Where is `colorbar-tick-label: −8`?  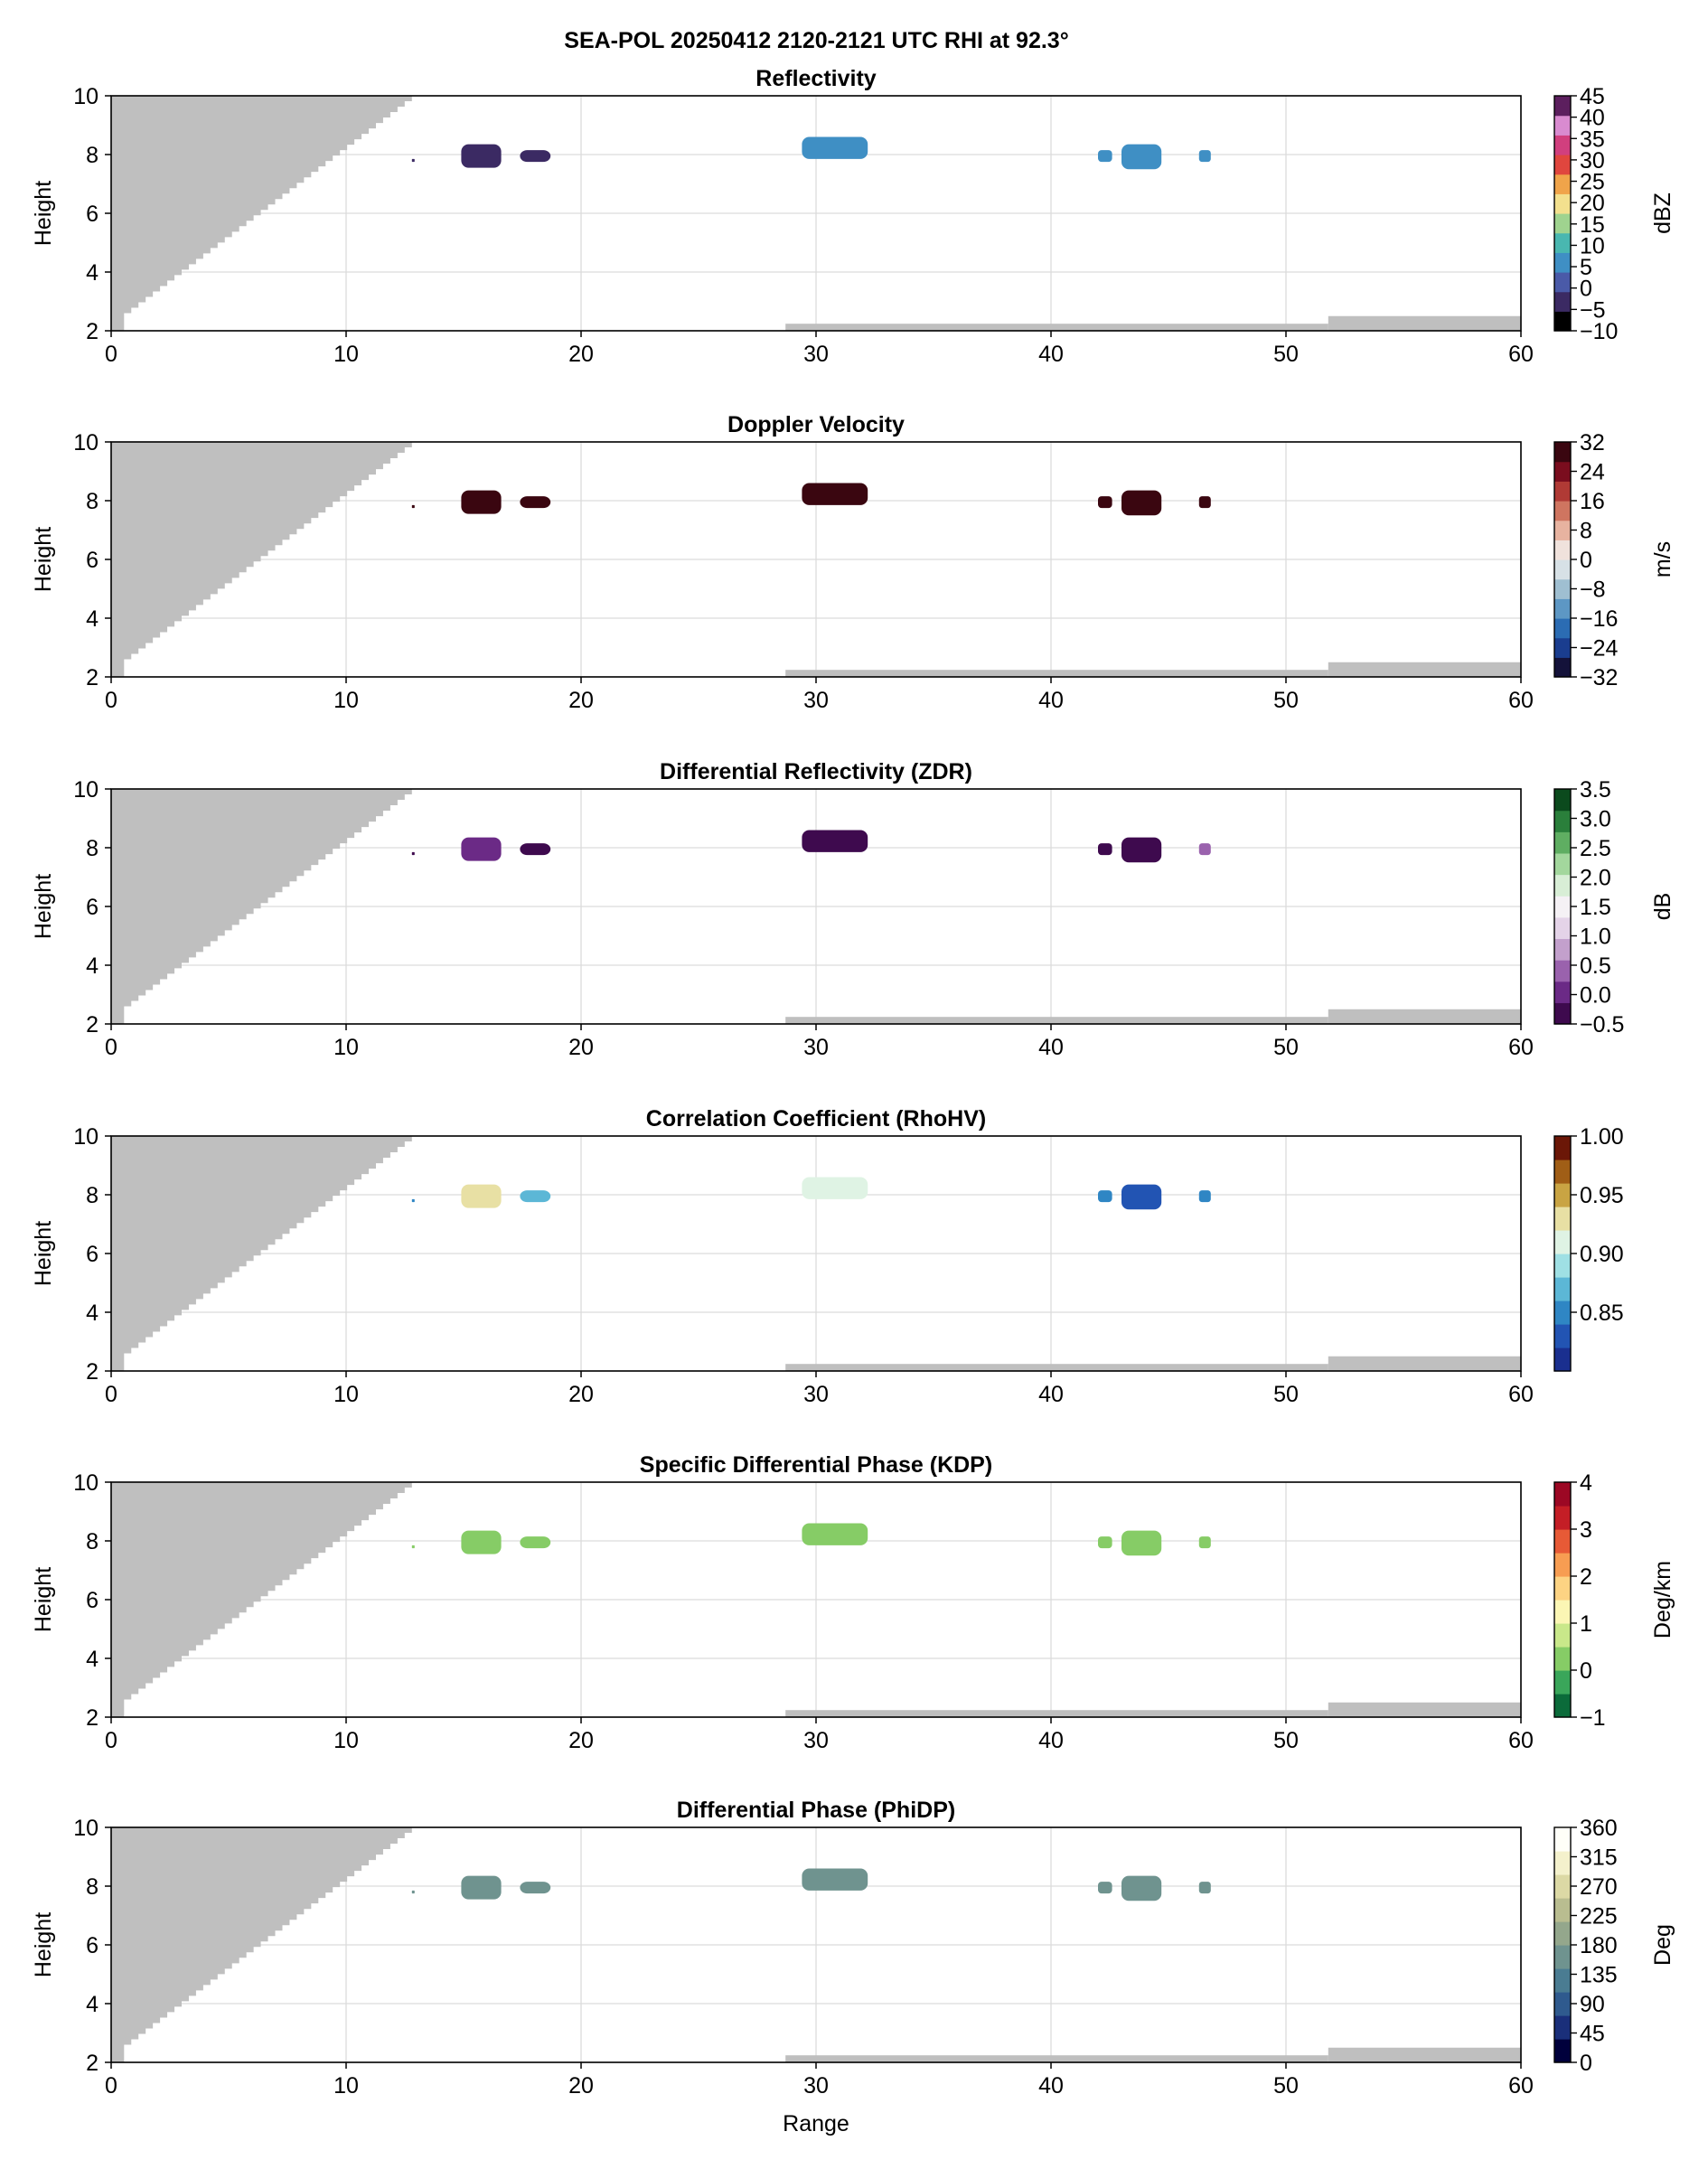
colorbar-tick-label: −8 is located at coordinates (1593, 590).